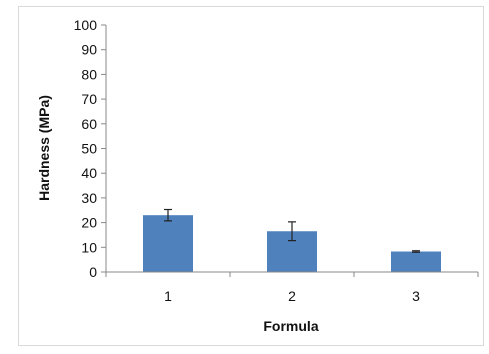  Describe the element at coordinates (89, 223) in the screenshot. I see `y-tick-label: 20` at that location.